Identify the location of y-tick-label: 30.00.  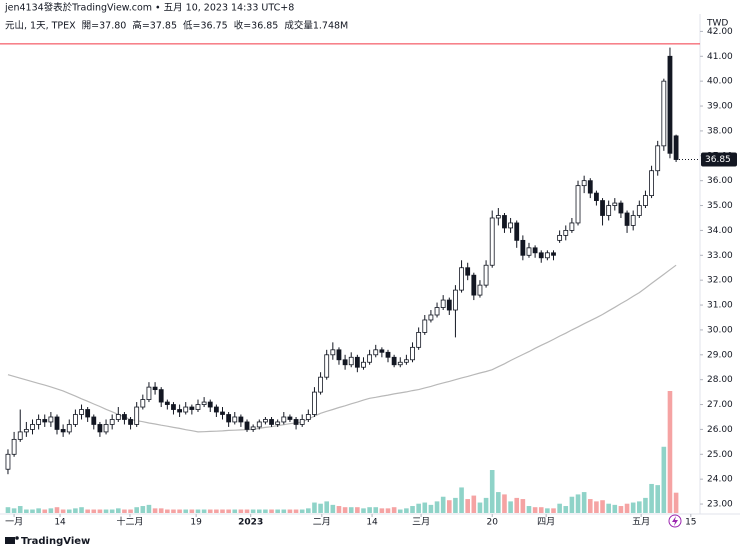
(720, 330).